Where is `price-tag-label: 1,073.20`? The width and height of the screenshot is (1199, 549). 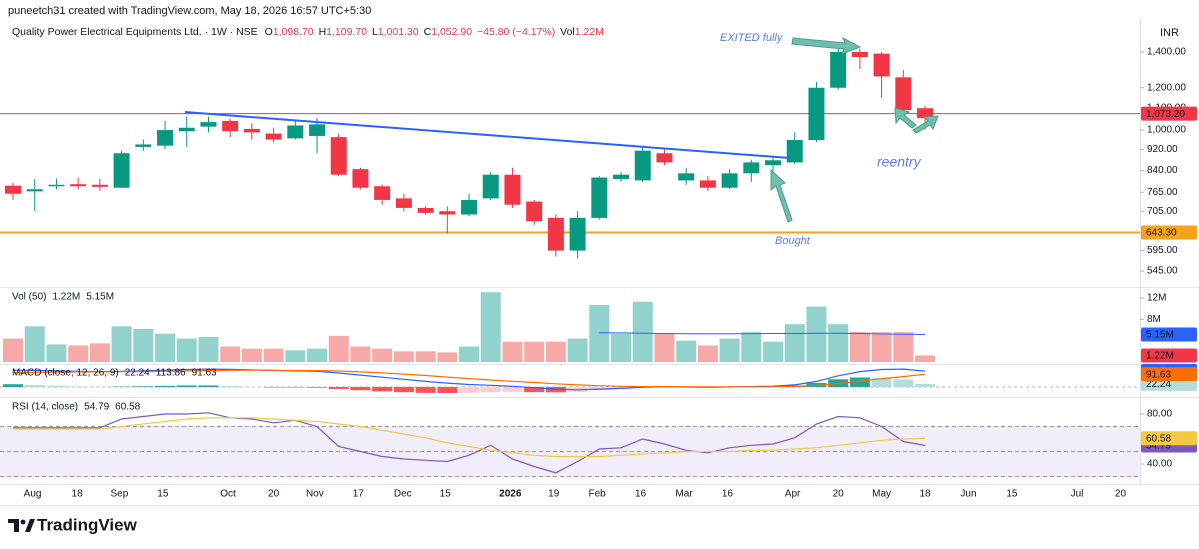 price-tag-label: 1,073.20 is located at coordinates (1165, 114).